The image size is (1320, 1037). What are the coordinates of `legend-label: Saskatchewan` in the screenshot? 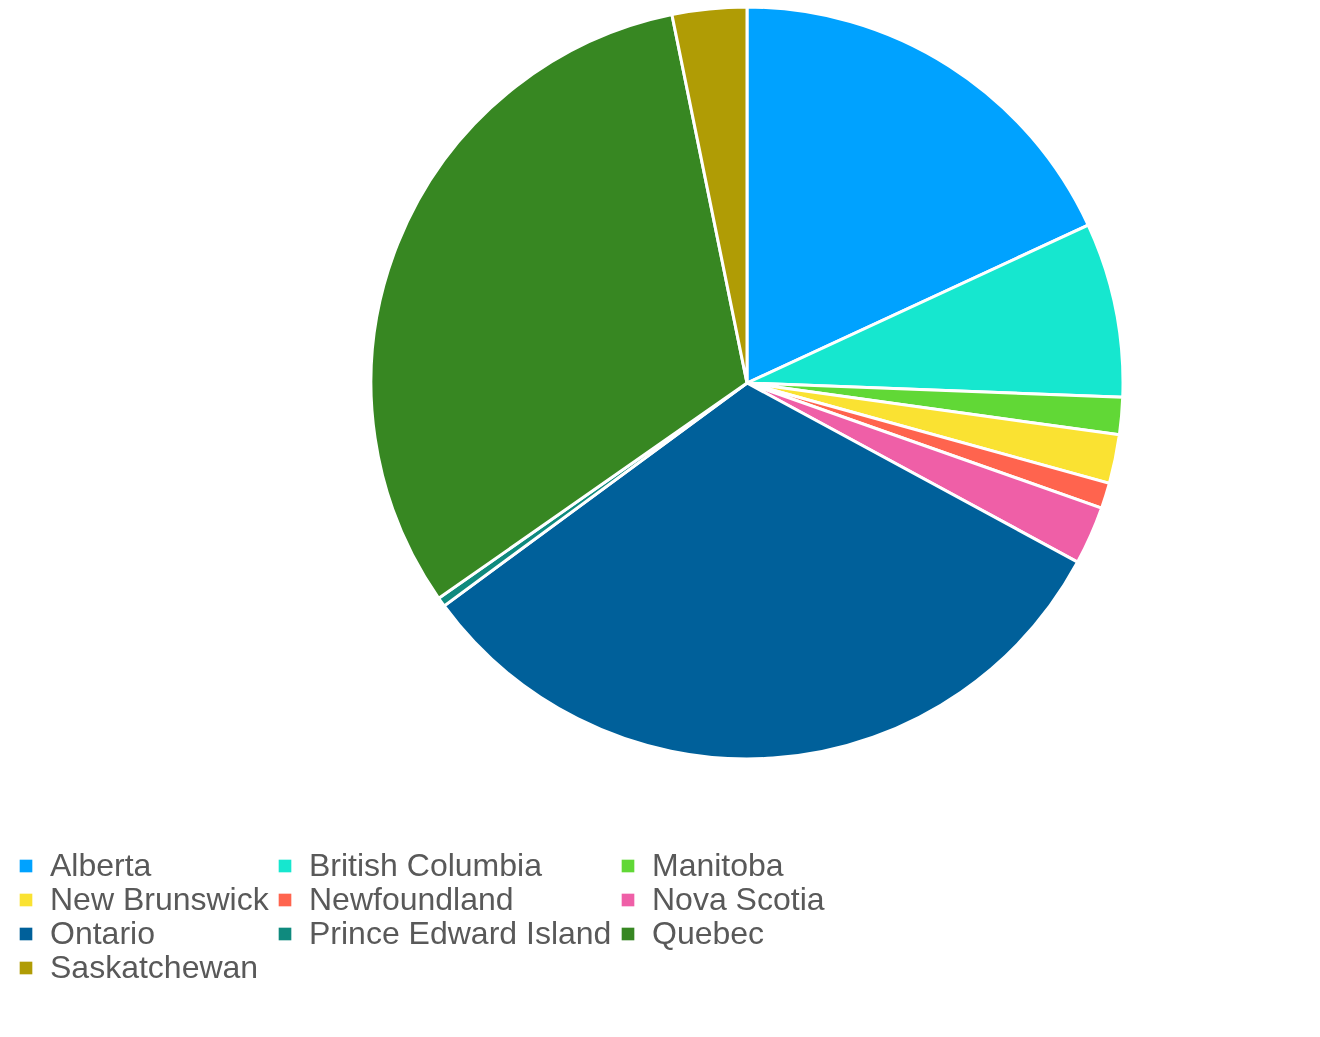 It's located at (154, 967).